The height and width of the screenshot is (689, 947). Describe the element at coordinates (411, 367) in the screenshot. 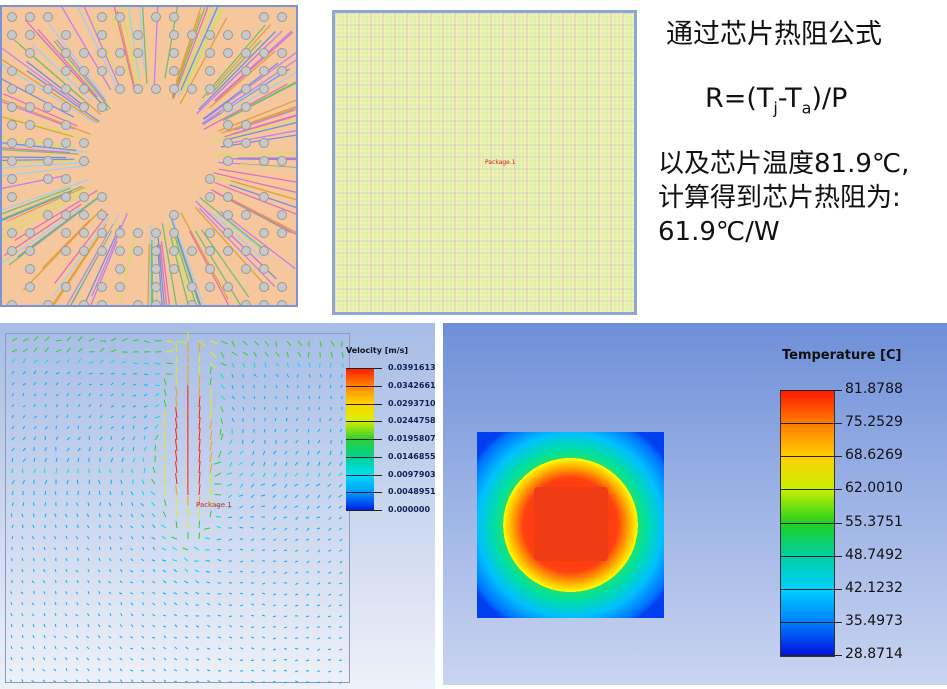

I see `velocity-legend-label: 0.0391613` at that location.